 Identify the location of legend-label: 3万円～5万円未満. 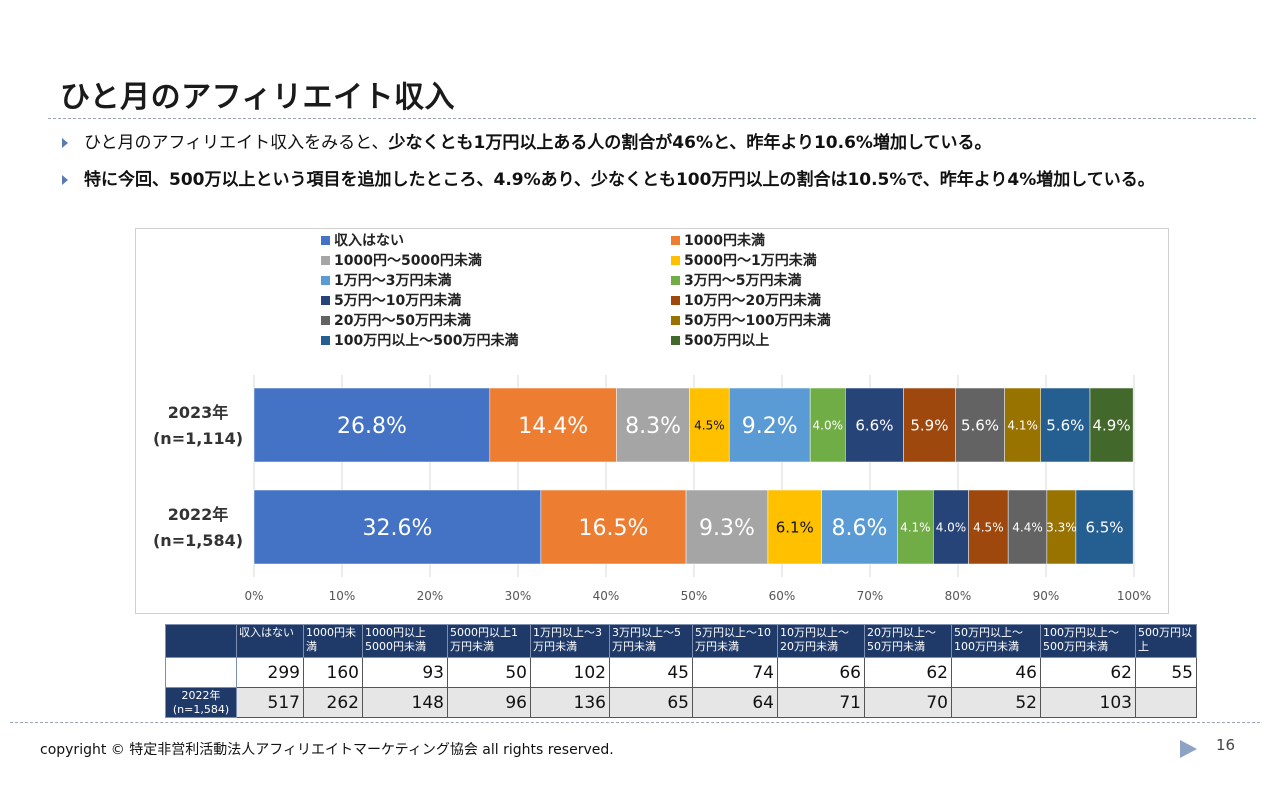
(742, 280).